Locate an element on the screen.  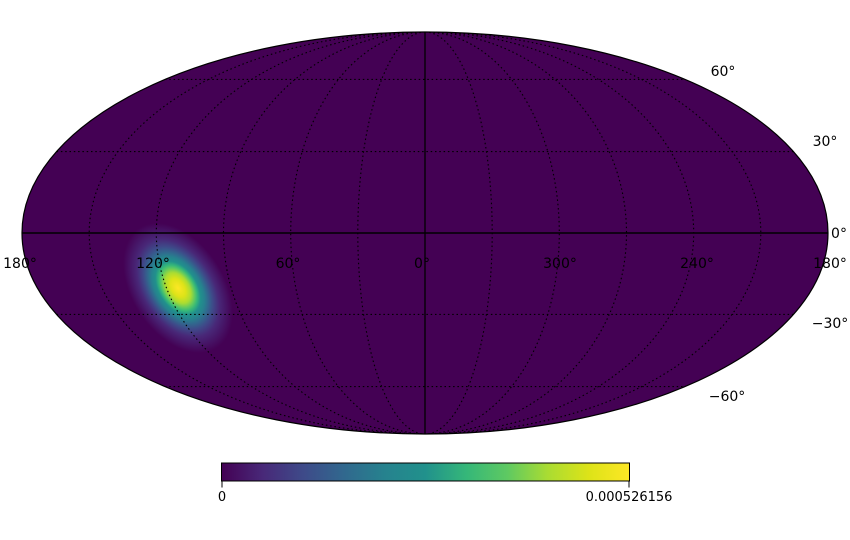
lon-label-300: 300° is located at coordinates (560, 264).